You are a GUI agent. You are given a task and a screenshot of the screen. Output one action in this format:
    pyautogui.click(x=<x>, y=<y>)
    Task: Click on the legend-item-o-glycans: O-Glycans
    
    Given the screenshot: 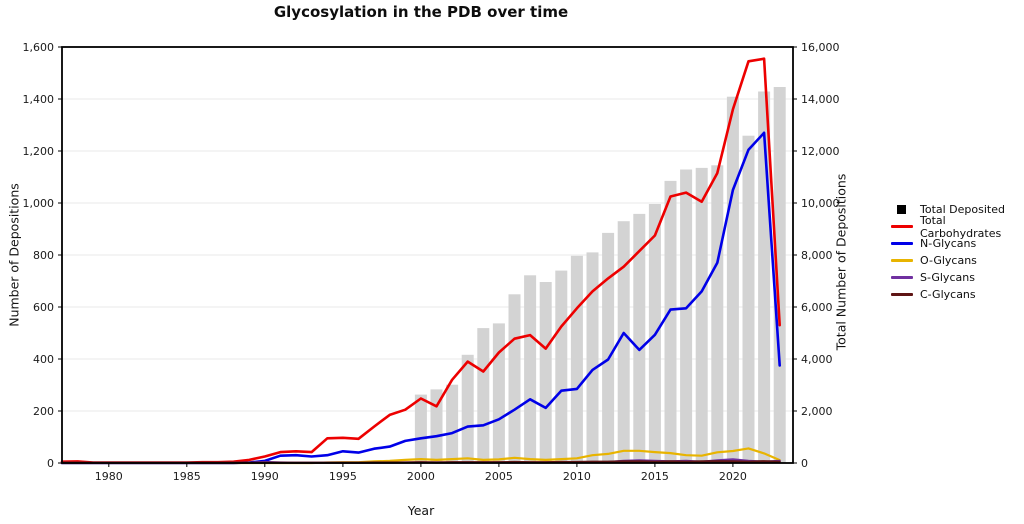 What is the action you would take?
    pyautogui.click(x=957, y=260)
    